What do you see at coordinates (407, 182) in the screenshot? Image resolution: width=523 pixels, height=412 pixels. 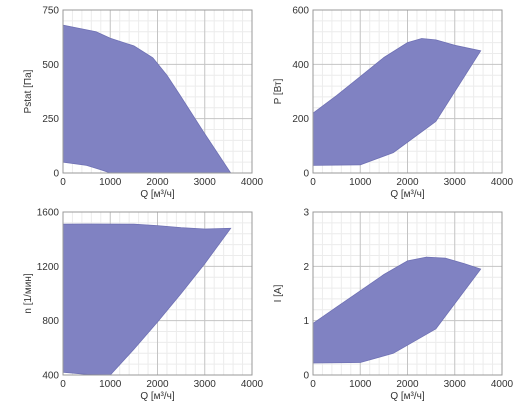 I see `power-x-tick-label: 2000` at bounding box center [407, 182].